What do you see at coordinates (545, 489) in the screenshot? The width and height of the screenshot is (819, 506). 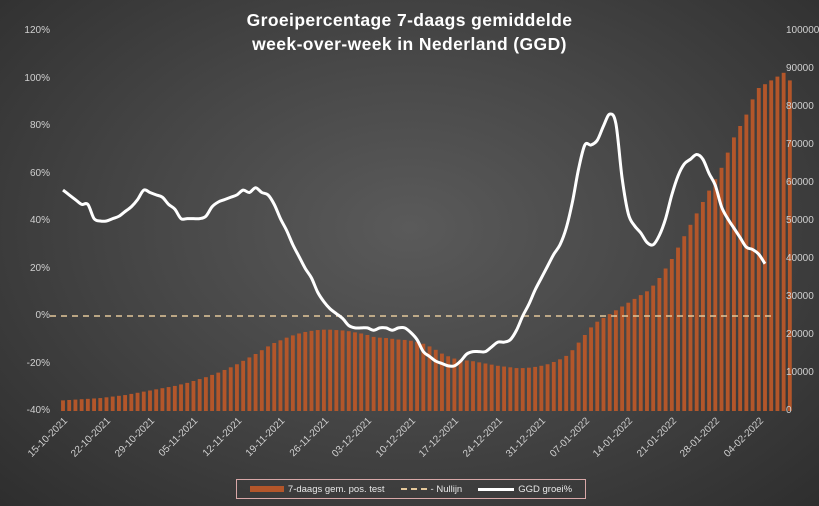 I see `legend-label-growth: GGD groei%` at bounding box center [545, 489].